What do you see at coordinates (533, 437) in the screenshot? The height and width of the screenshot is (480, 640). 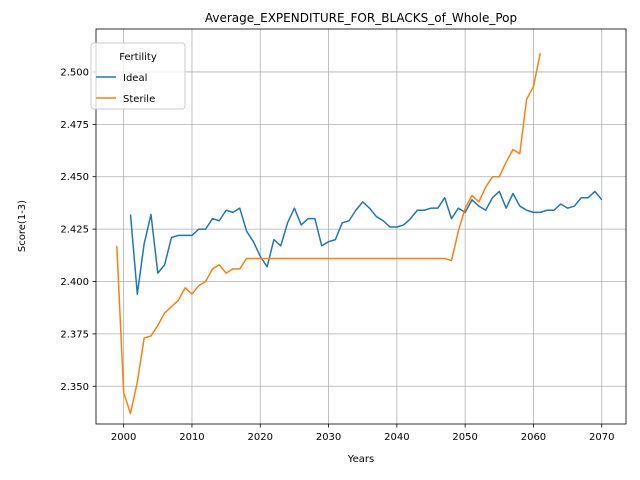 I see `x-tick-label: 2060` at bounding box center [533, 437].